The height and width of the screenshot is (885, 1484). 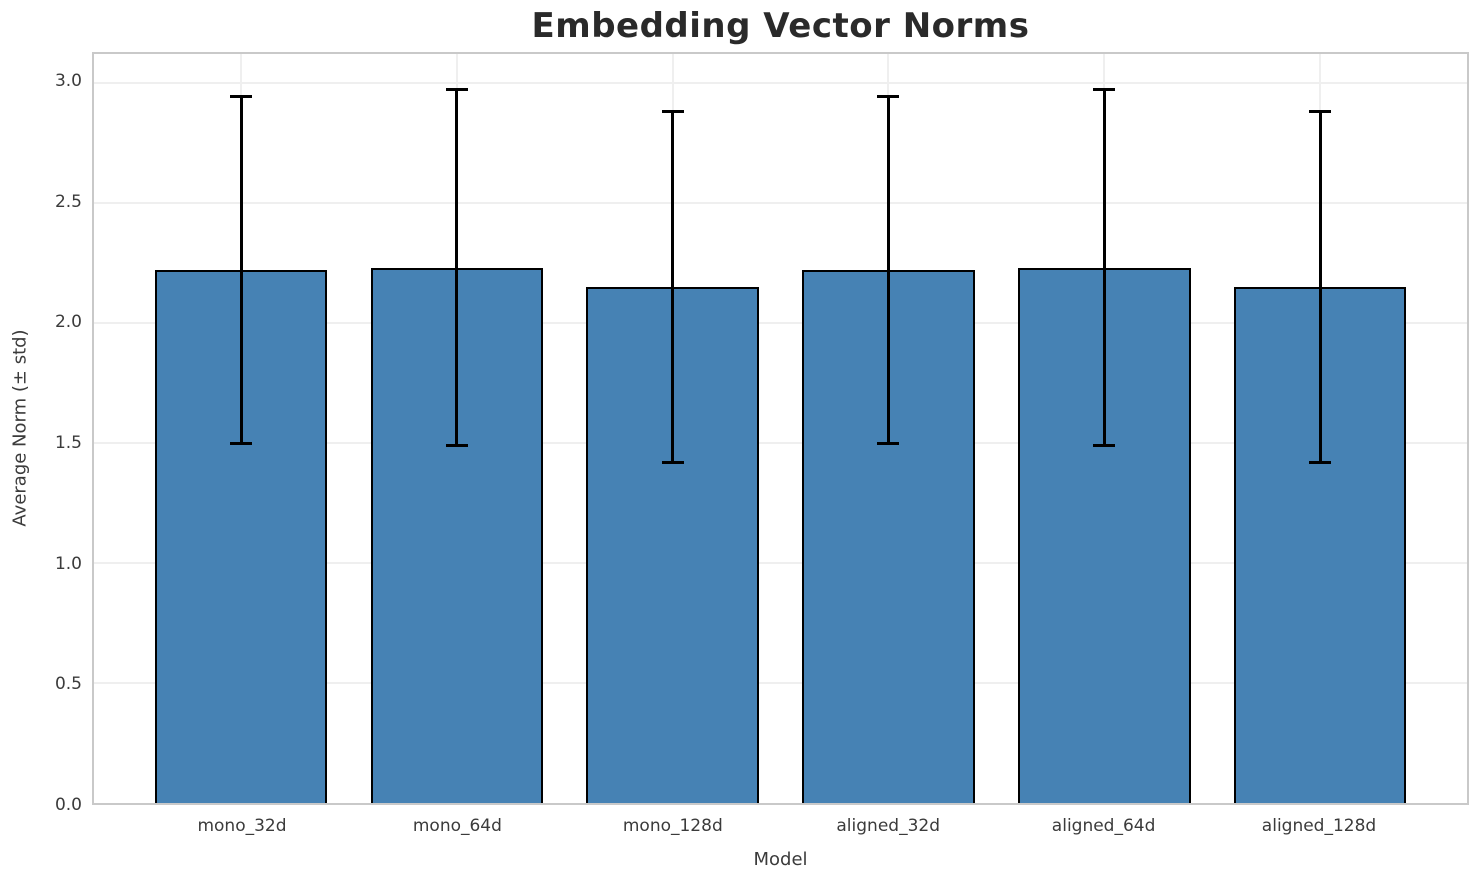 What do you see at coordinates (780, 859) in the screenshot?
I see `x-axis-label: Model` at bounding box center [780, 859].